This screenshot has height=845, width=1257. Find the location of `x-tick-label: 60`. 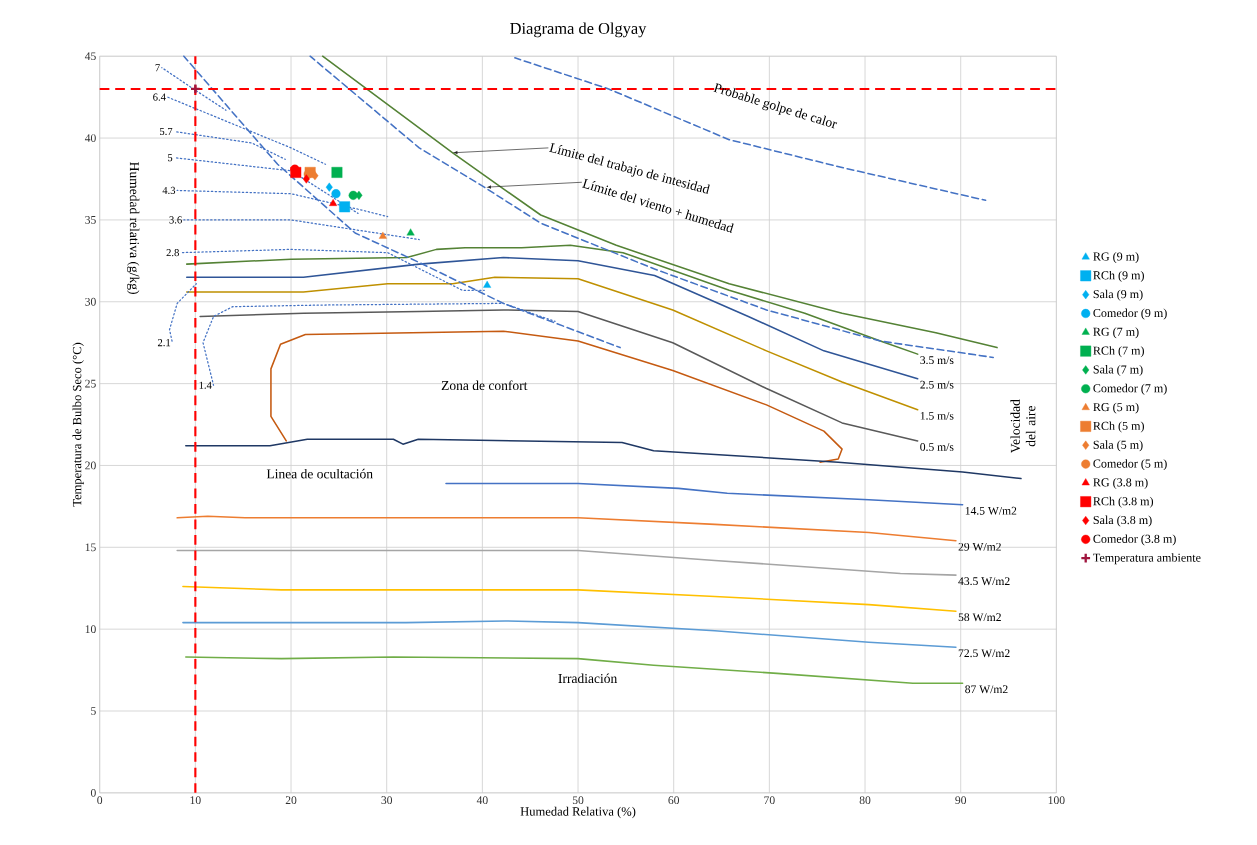

x-tick-label: 60 is located at coordinates (674, 800).